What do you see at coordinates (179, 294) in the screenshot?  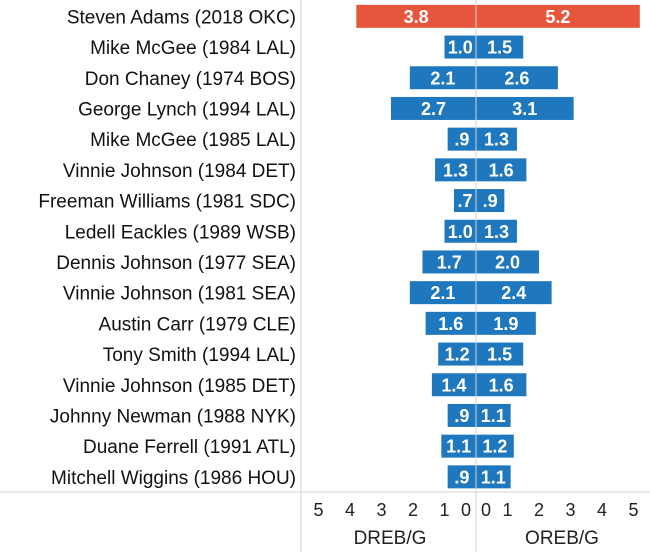 I see `category-label-vinnie-johnson-1981-sea: Vinnie Johnson (1981 SEA)` at bounding box center [179, 294].